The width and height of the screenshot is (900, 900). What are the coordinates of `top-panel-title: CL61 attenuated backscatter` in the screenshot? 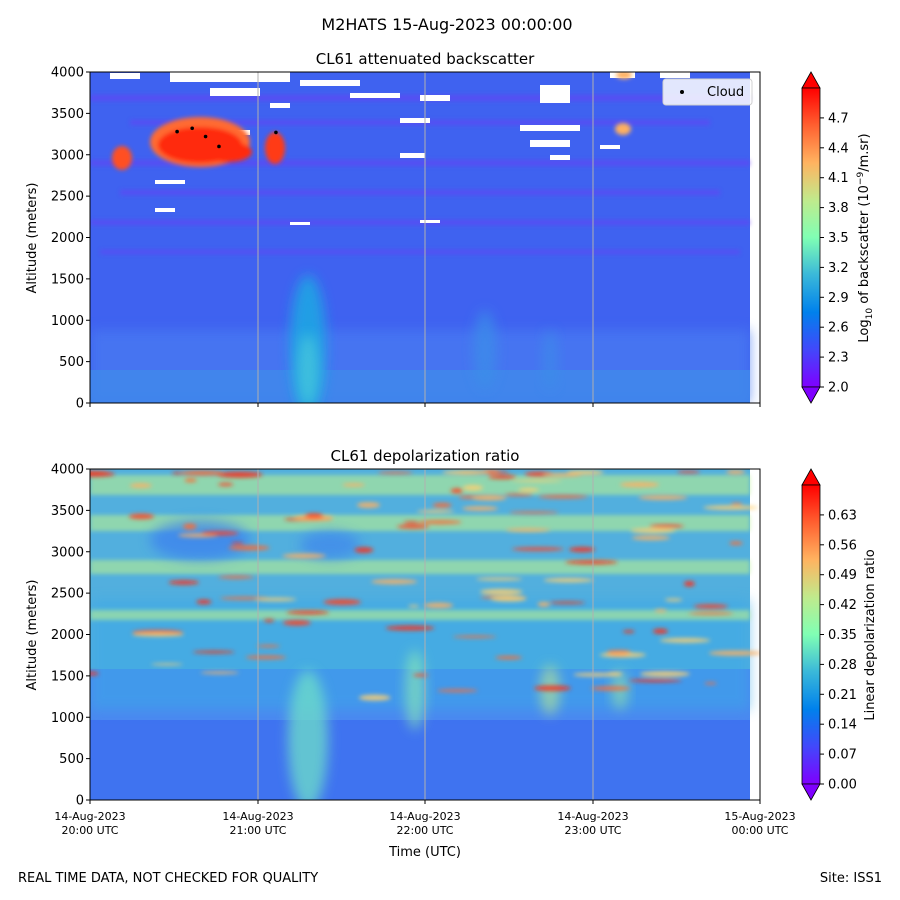 It's located at (425, 59).